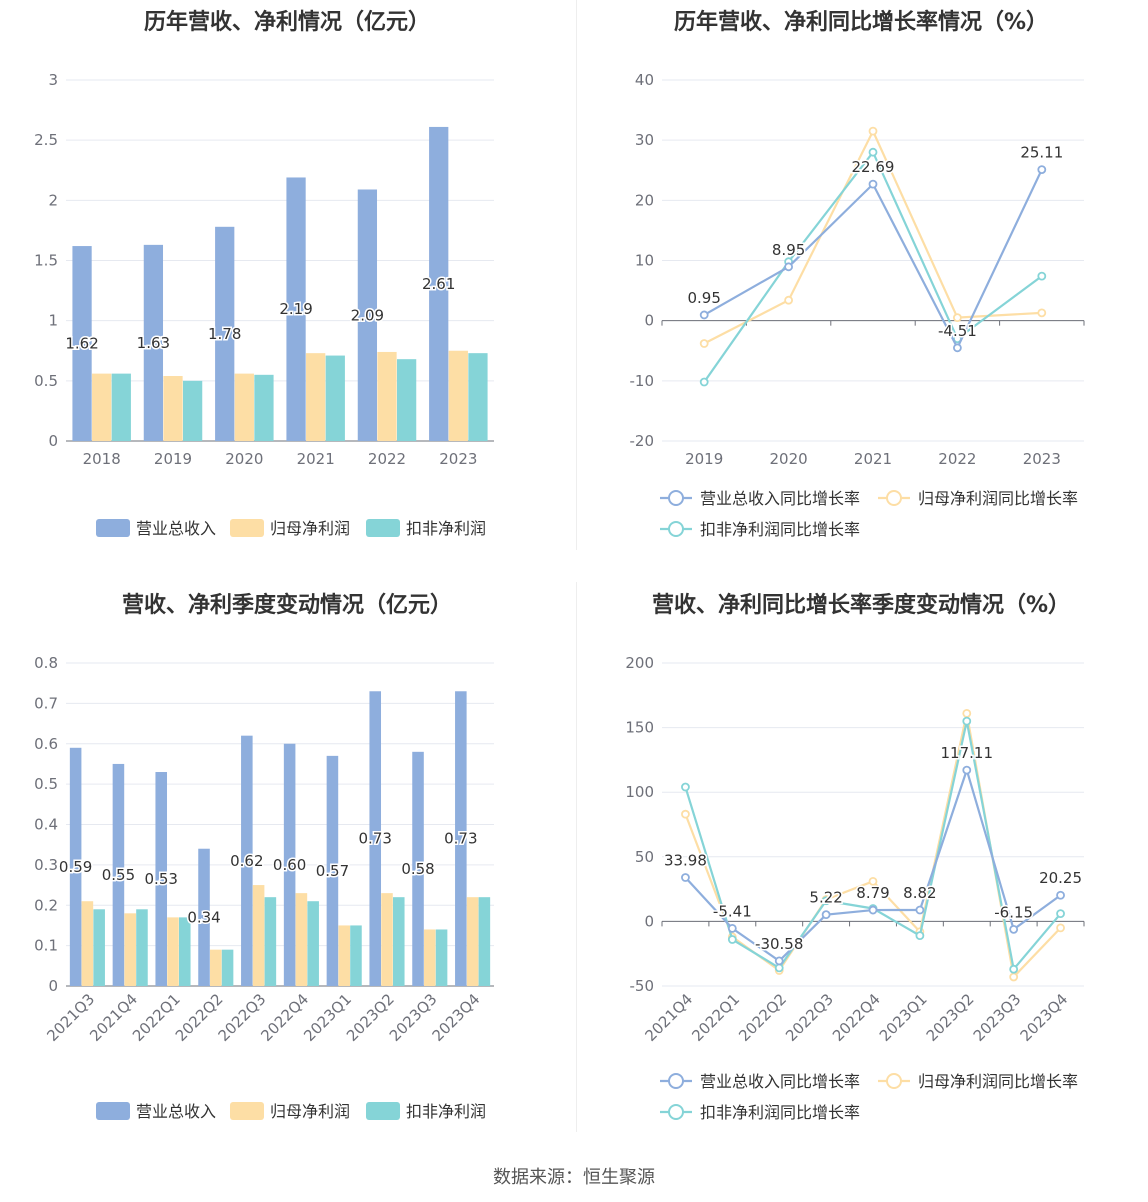  What do you see at coordinates (1041, 153) in the screenshot?
I see `point-value-label: 25.11` at bounding box center [1041, 153].